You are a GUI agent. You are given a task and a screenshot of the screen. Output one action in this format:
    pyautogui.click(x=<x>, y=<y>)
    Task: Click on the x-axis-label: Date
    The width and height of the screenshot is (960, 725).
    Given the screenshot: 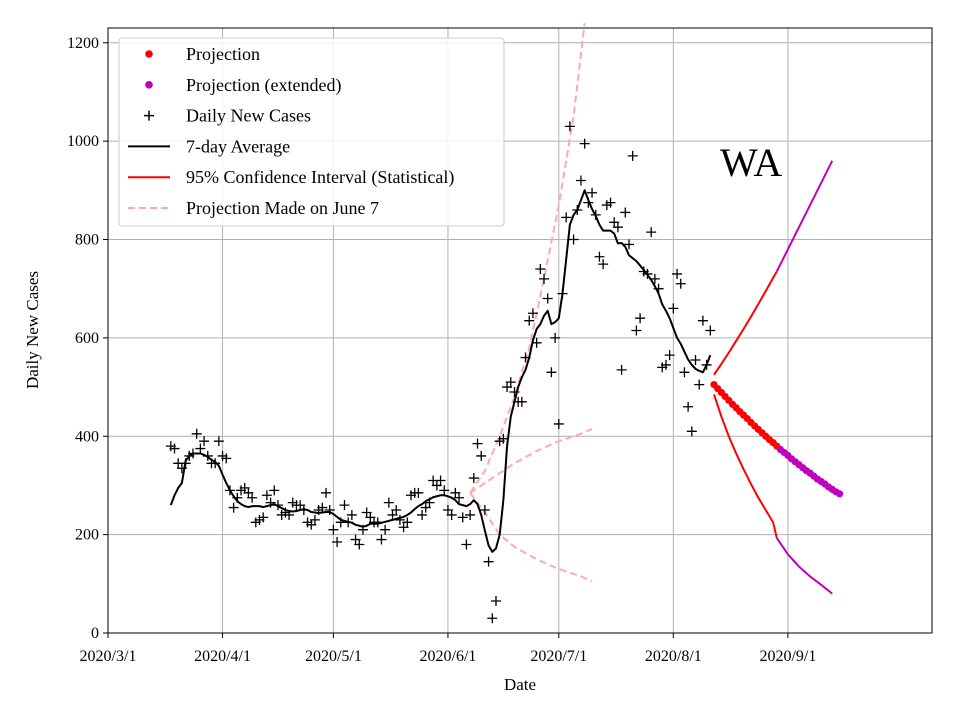 What is the action you would take?
    pyautogui.click(x=520, y=684)
    